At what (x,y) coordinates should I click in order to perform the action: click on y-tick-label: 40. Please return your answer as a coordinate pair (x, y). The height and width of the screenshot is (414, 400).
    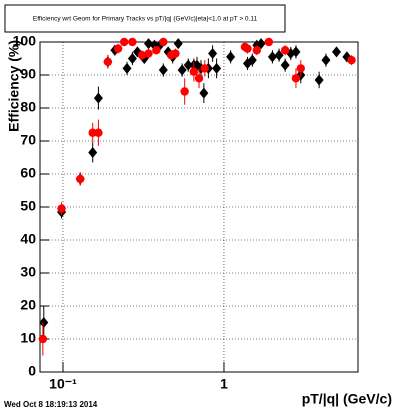
    Looking at the image, I should click on (28, 239).